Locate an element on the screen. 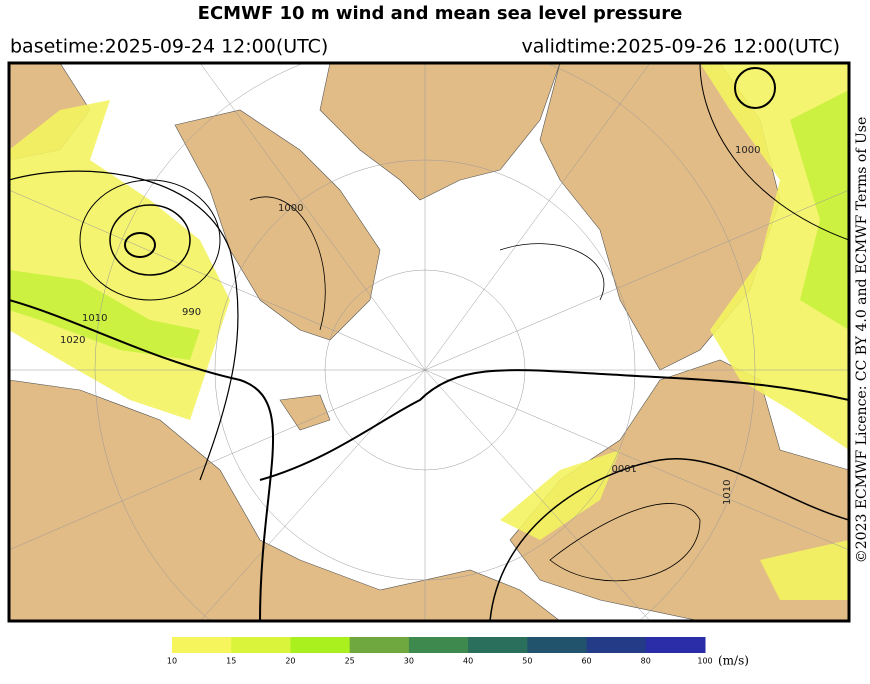  colorbar-tick-label: 80 is located at coordinates (646, 661).